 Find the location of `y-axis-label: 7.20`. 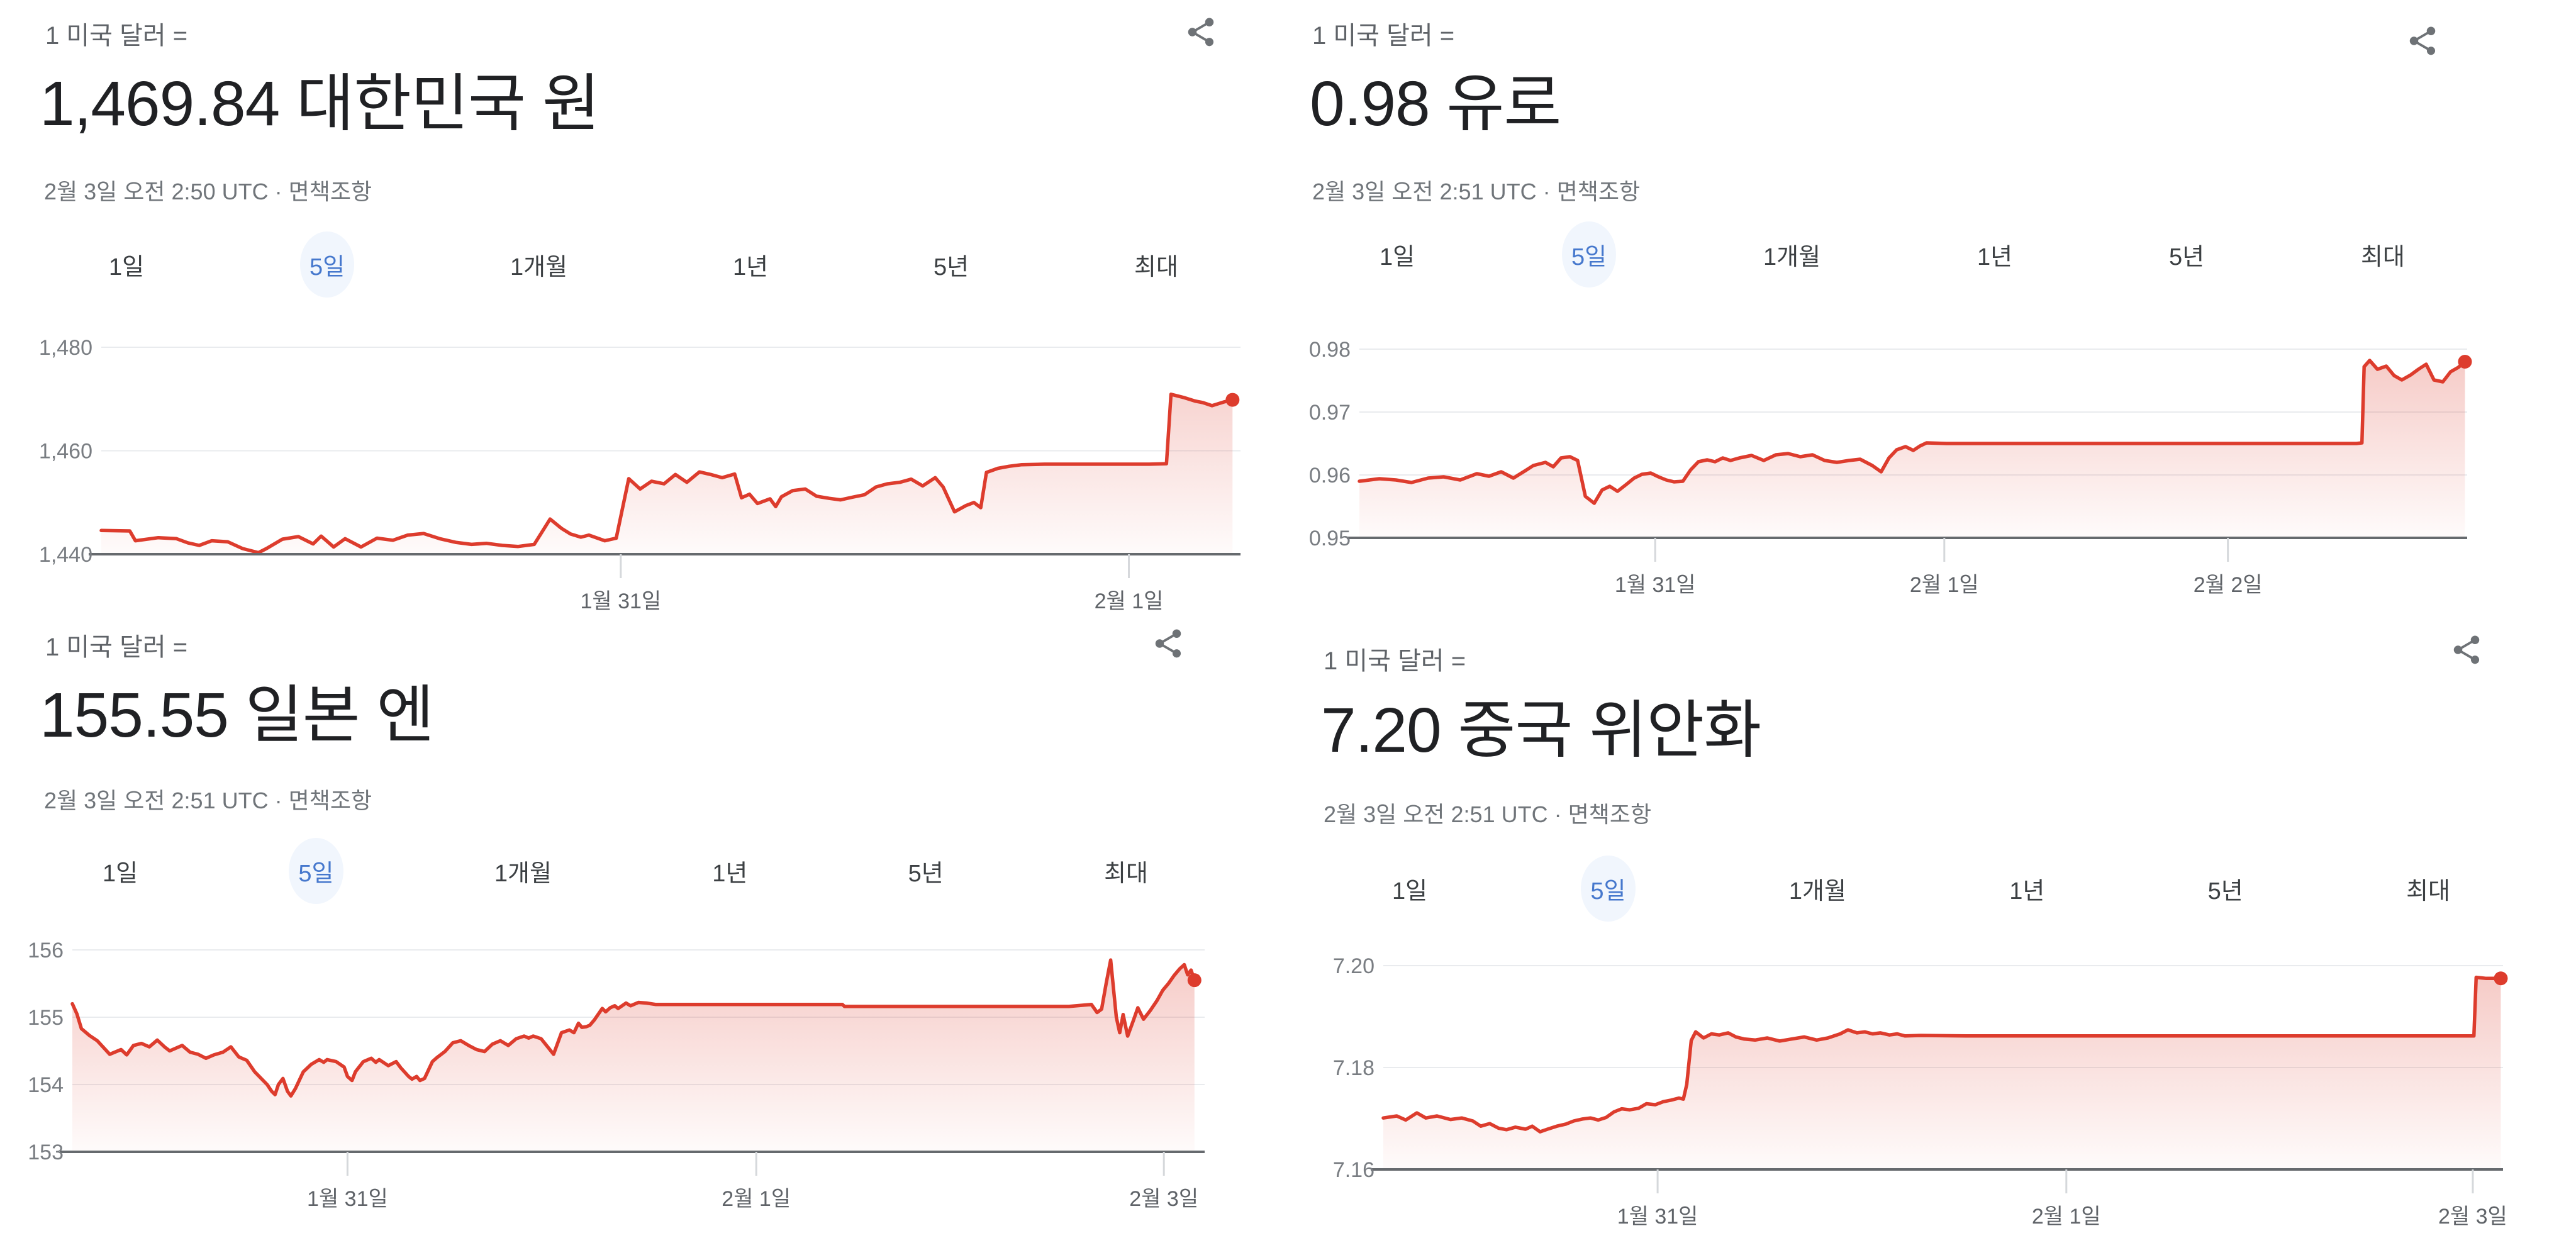

y-axis-label: 7.20 is located at coordinates (1353, 966).